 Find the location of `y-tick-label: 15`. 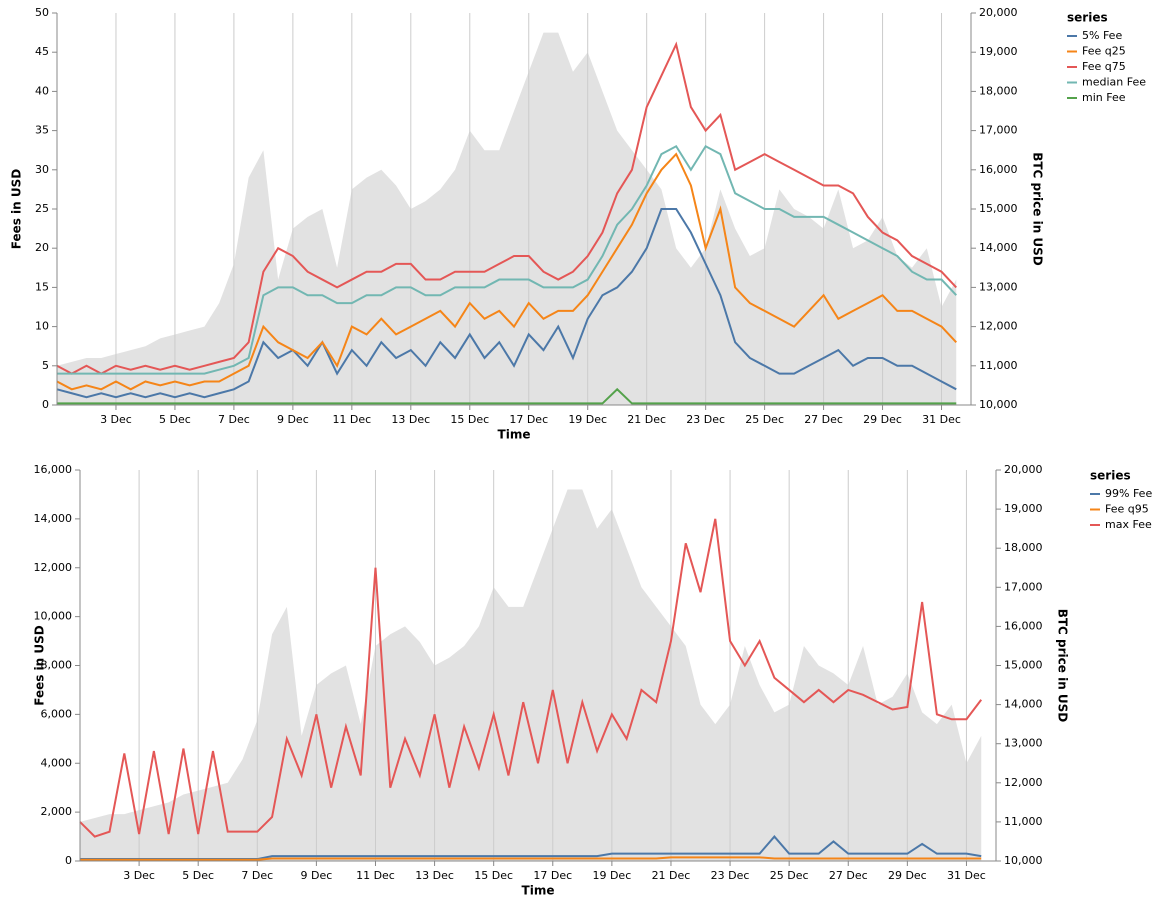

y-tick-label: 15 is located at coordinates (42, 286).